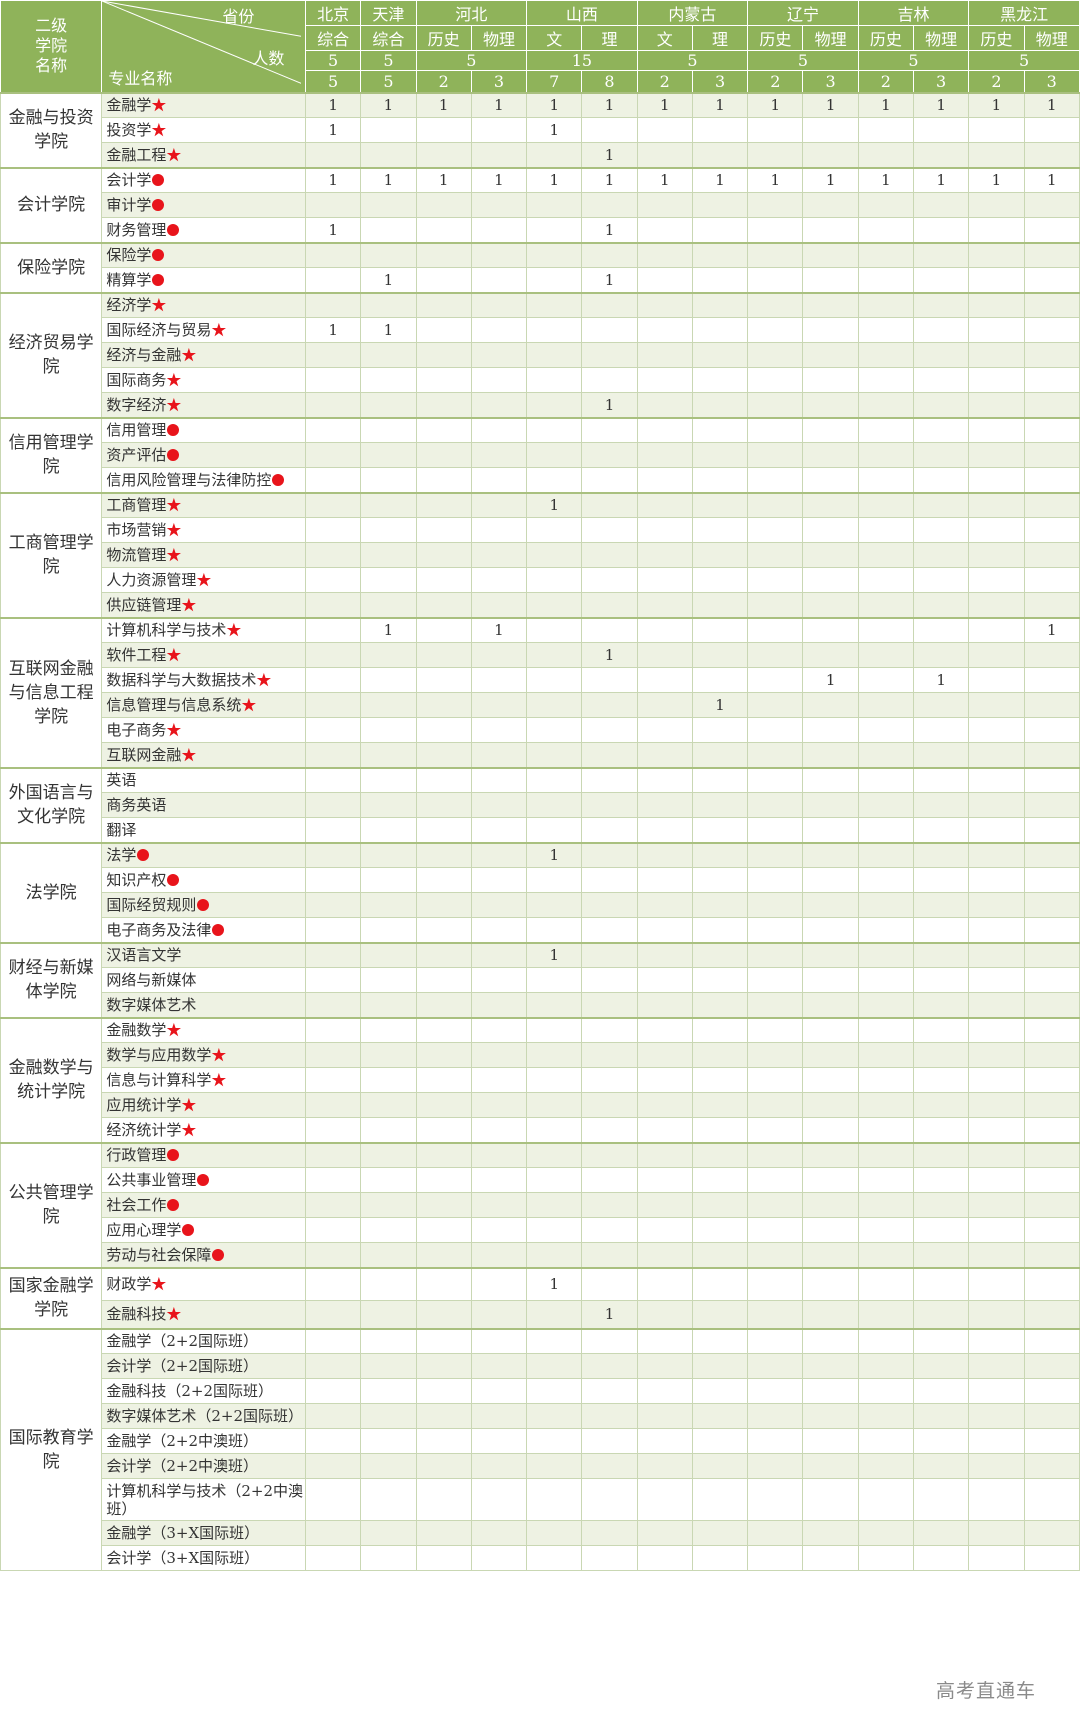  What do you see at coordinates (204, 1029) in the screenshot?
I see `major-name-cell: 金融数学★` at bounding box center [204, 1029].